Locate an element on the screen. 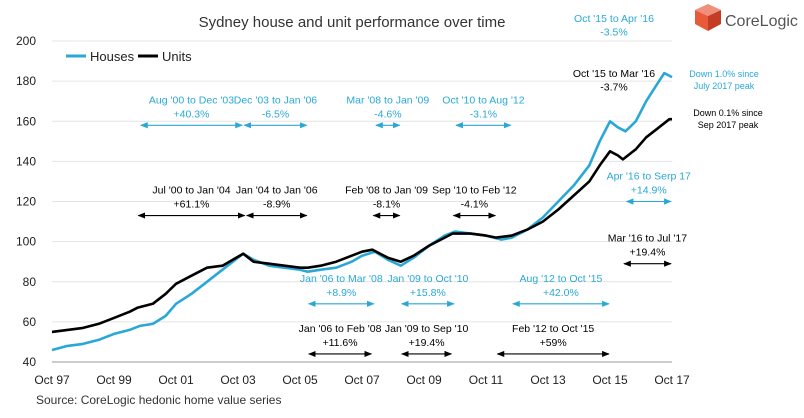 Image resolution: width=804 pixels, height=418 pixels. y-tick-label: 40 is located at coordinates (30, 362).